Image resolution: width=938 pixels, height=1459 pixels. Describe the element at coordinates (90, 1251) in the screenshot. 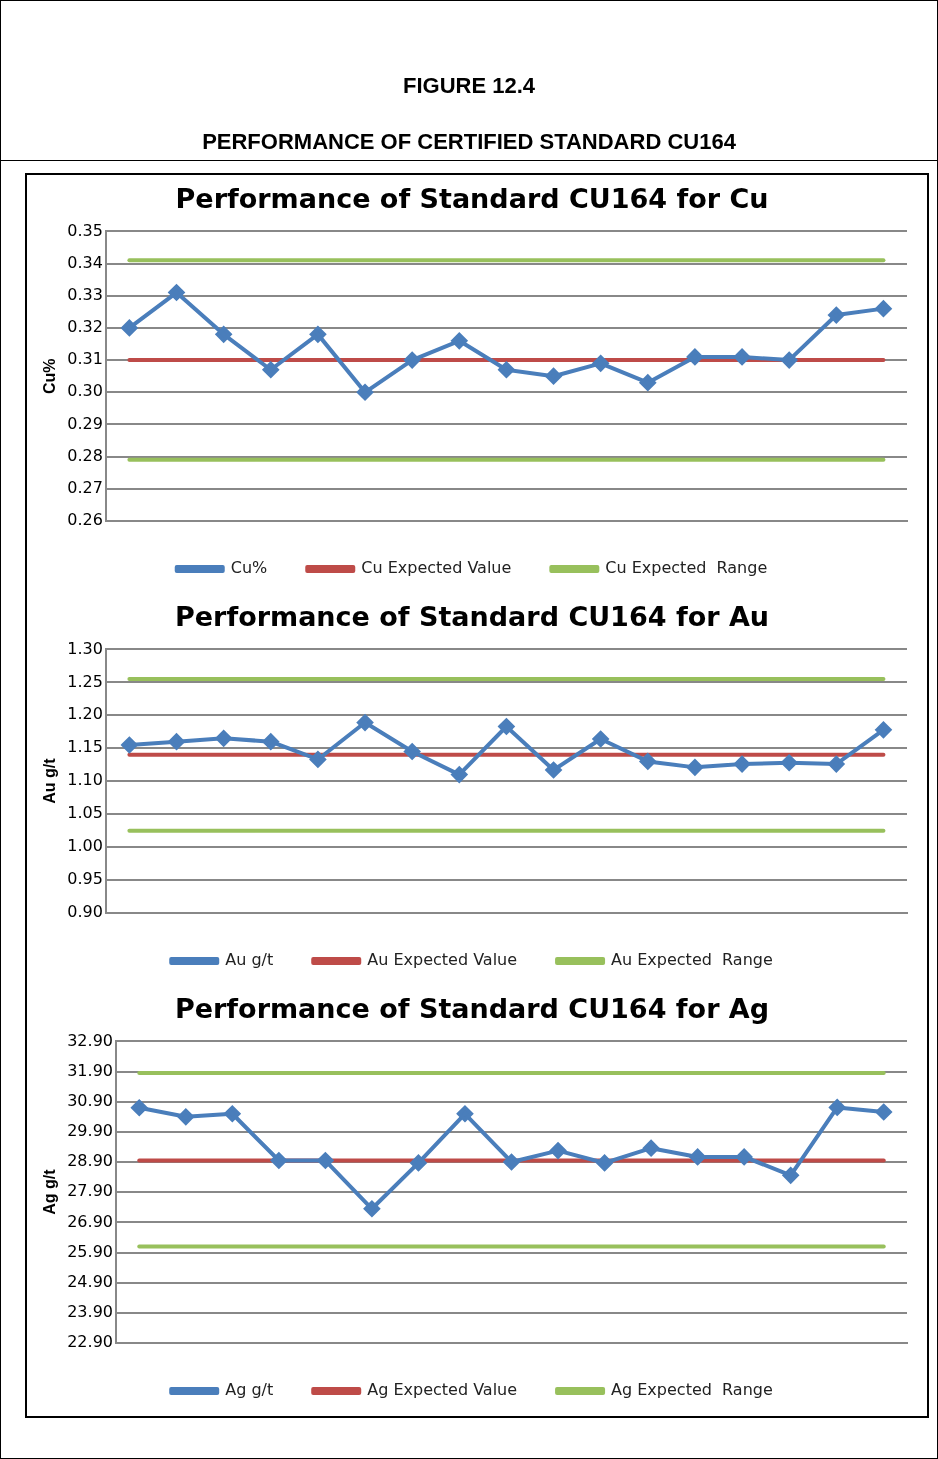

I see `y-tick-label: 25.90` at that location.